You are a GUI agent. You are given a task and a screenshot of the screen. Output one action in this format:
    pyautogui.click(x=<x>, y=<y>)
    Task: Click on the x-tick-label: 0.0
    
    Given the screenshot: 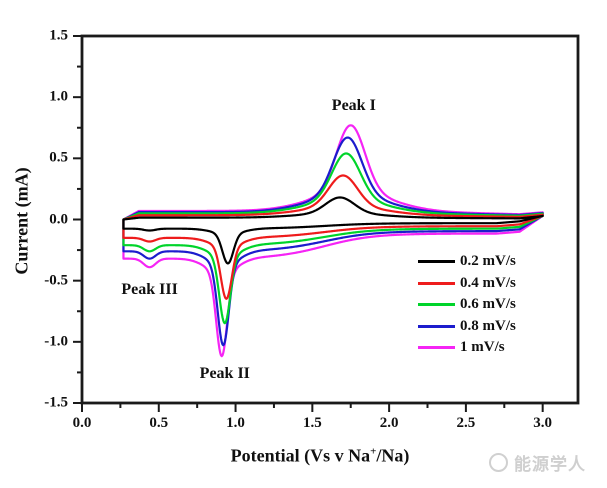 What is the action you would take?
    pyautogui.click(x=82, y=423)
    